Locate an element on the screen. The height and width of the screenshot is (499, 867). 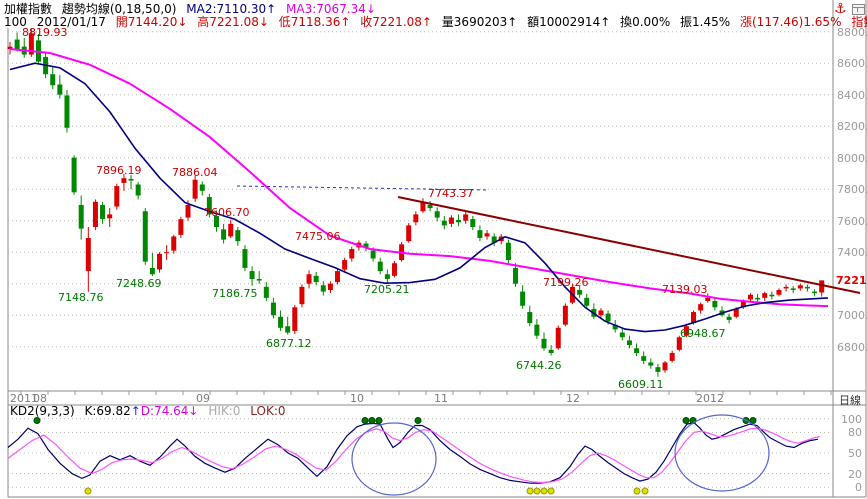
window-restore-icon is located at coordinates (858, 9).